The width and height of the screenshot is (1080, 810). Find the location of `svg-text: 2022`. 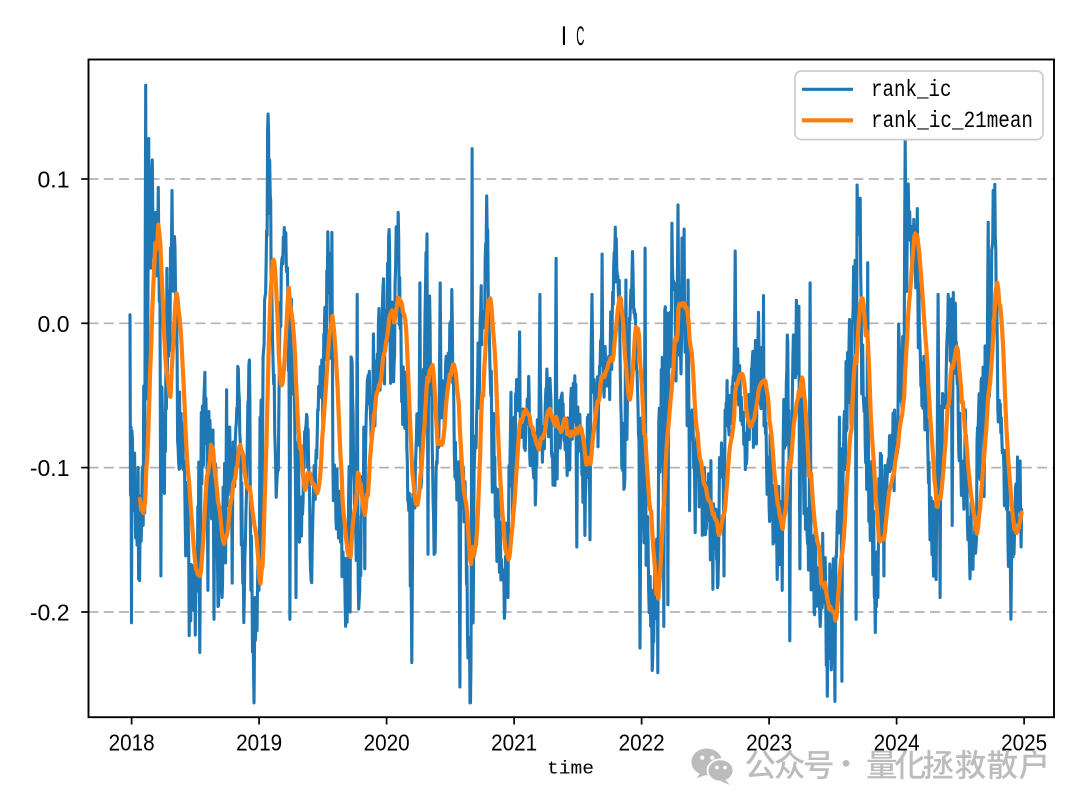

svg-text: 2022 is located at coordinates (642, 743).